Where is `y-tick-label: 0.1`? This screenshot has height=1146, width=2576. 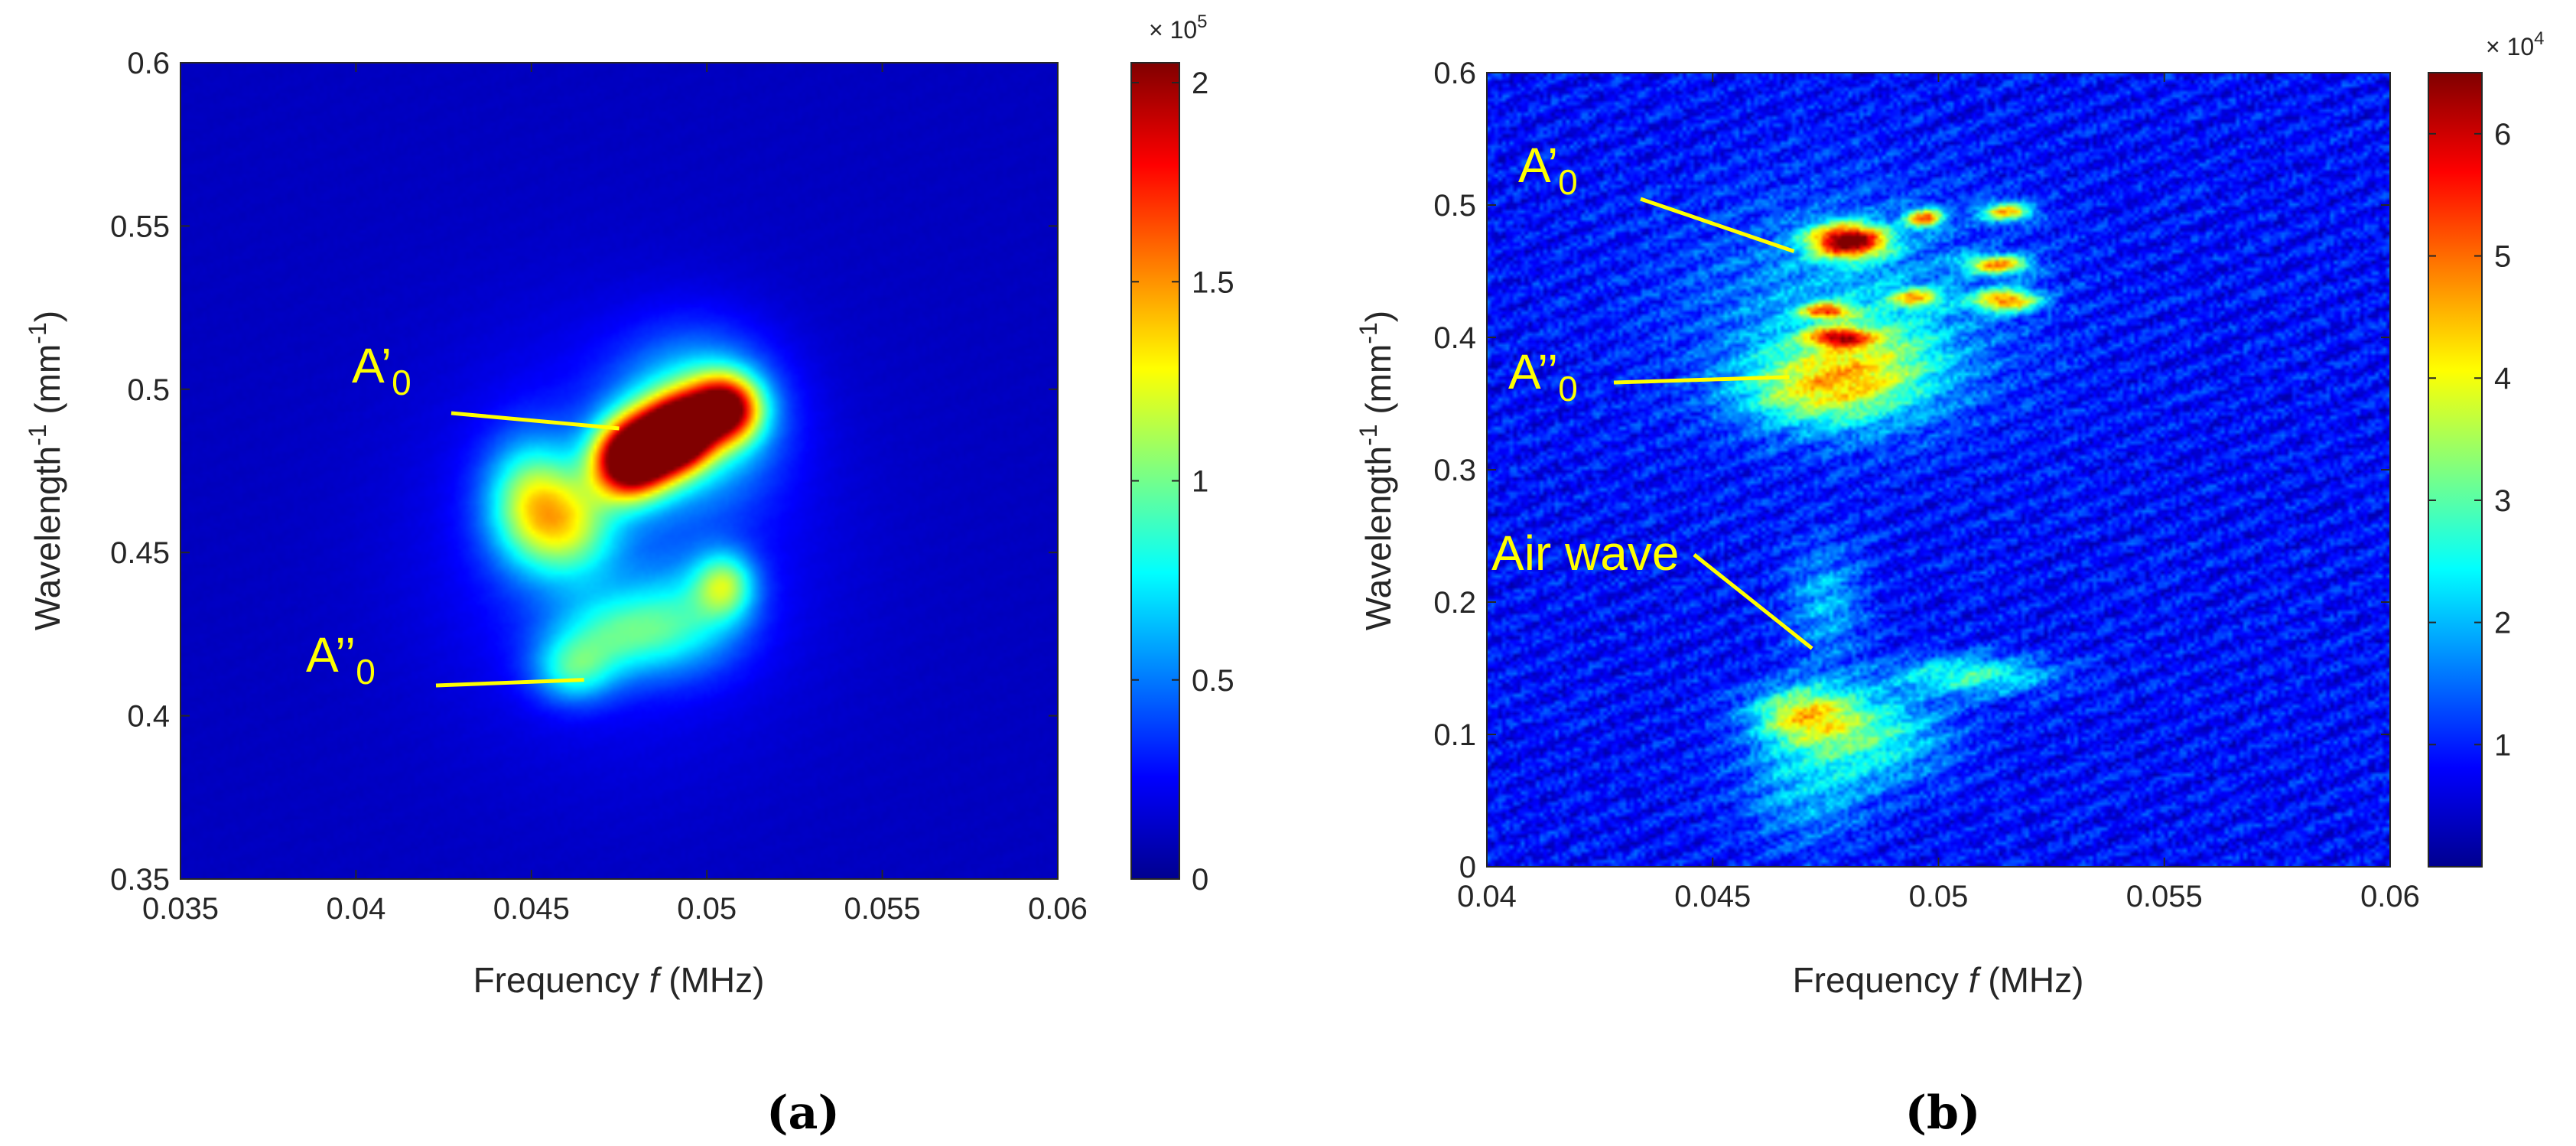
y-tick-label: 0.1 is located at coordinates (1454, 735).